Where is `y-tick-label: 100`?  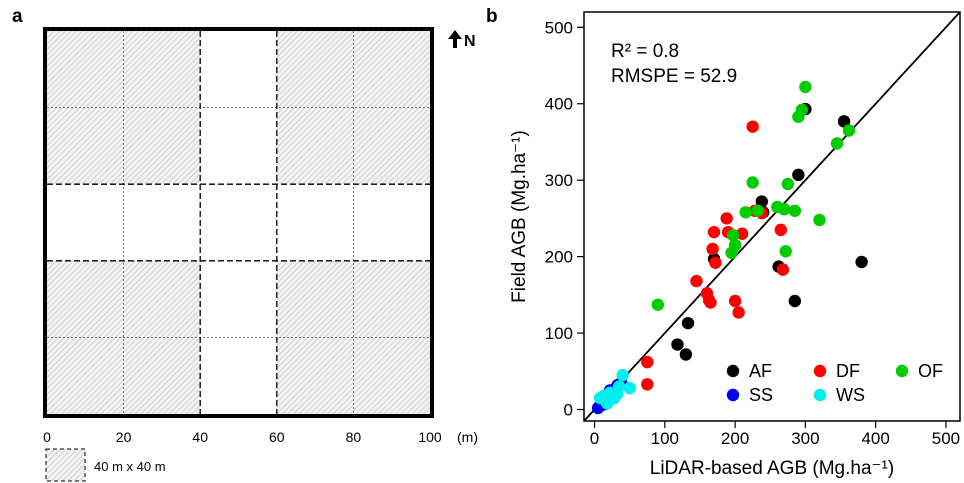 y-tick-label: 100 is located at coordinates (559, 333).